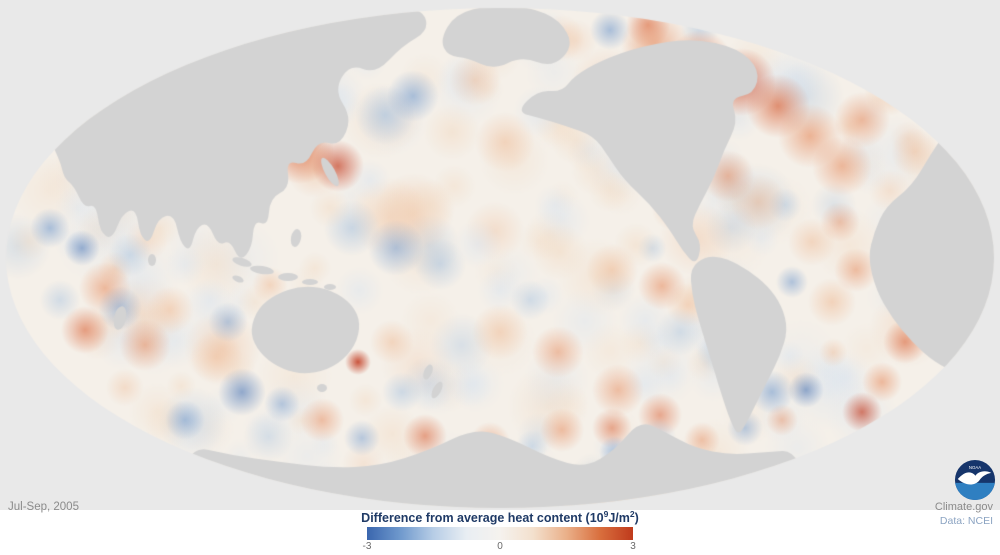 This screenshot has width=1000, height=555. Describe the element at coordinates (367, 546) in the screenshot. I see `colorbar-tick-min: -3` at that location.